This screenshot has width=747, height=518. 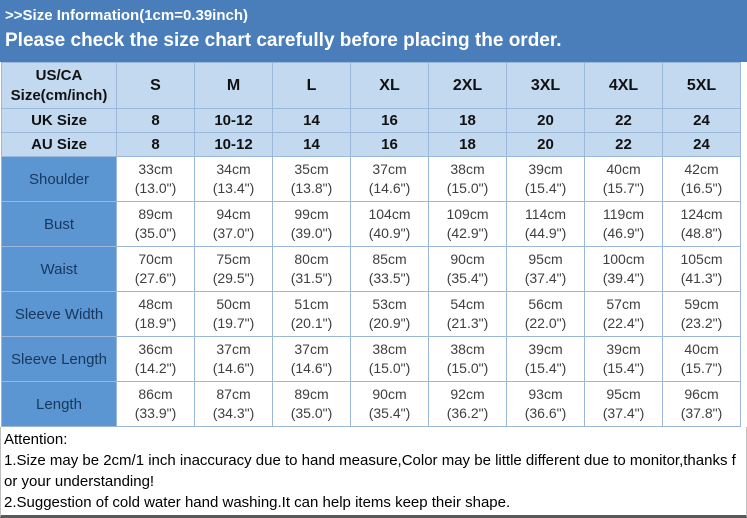 I want to click on size-col-m: M, so click(x=233, y=85).